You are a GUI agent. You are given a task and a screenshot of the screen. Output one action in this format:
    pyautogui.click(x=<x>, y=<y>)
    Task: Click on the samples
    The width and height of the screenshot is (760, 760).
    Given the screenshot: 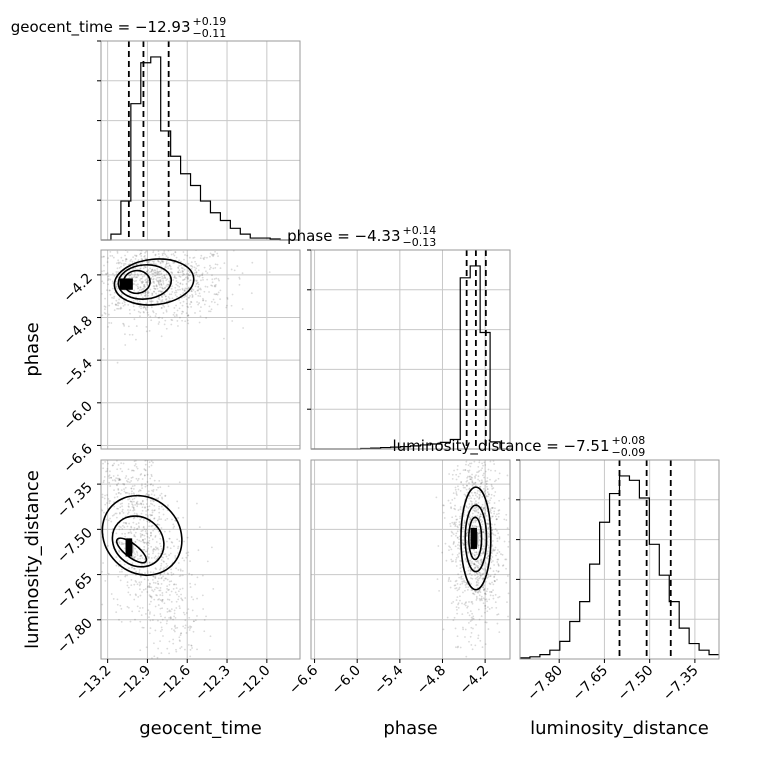 What is the action you would take?
    pyautogui.click(x=171, y=303)
    